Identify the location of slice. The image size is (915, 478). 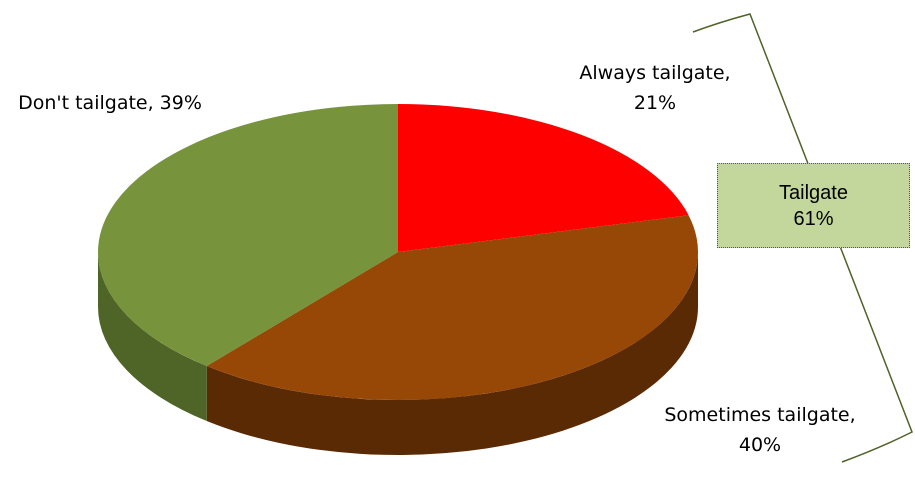
(543, 178).